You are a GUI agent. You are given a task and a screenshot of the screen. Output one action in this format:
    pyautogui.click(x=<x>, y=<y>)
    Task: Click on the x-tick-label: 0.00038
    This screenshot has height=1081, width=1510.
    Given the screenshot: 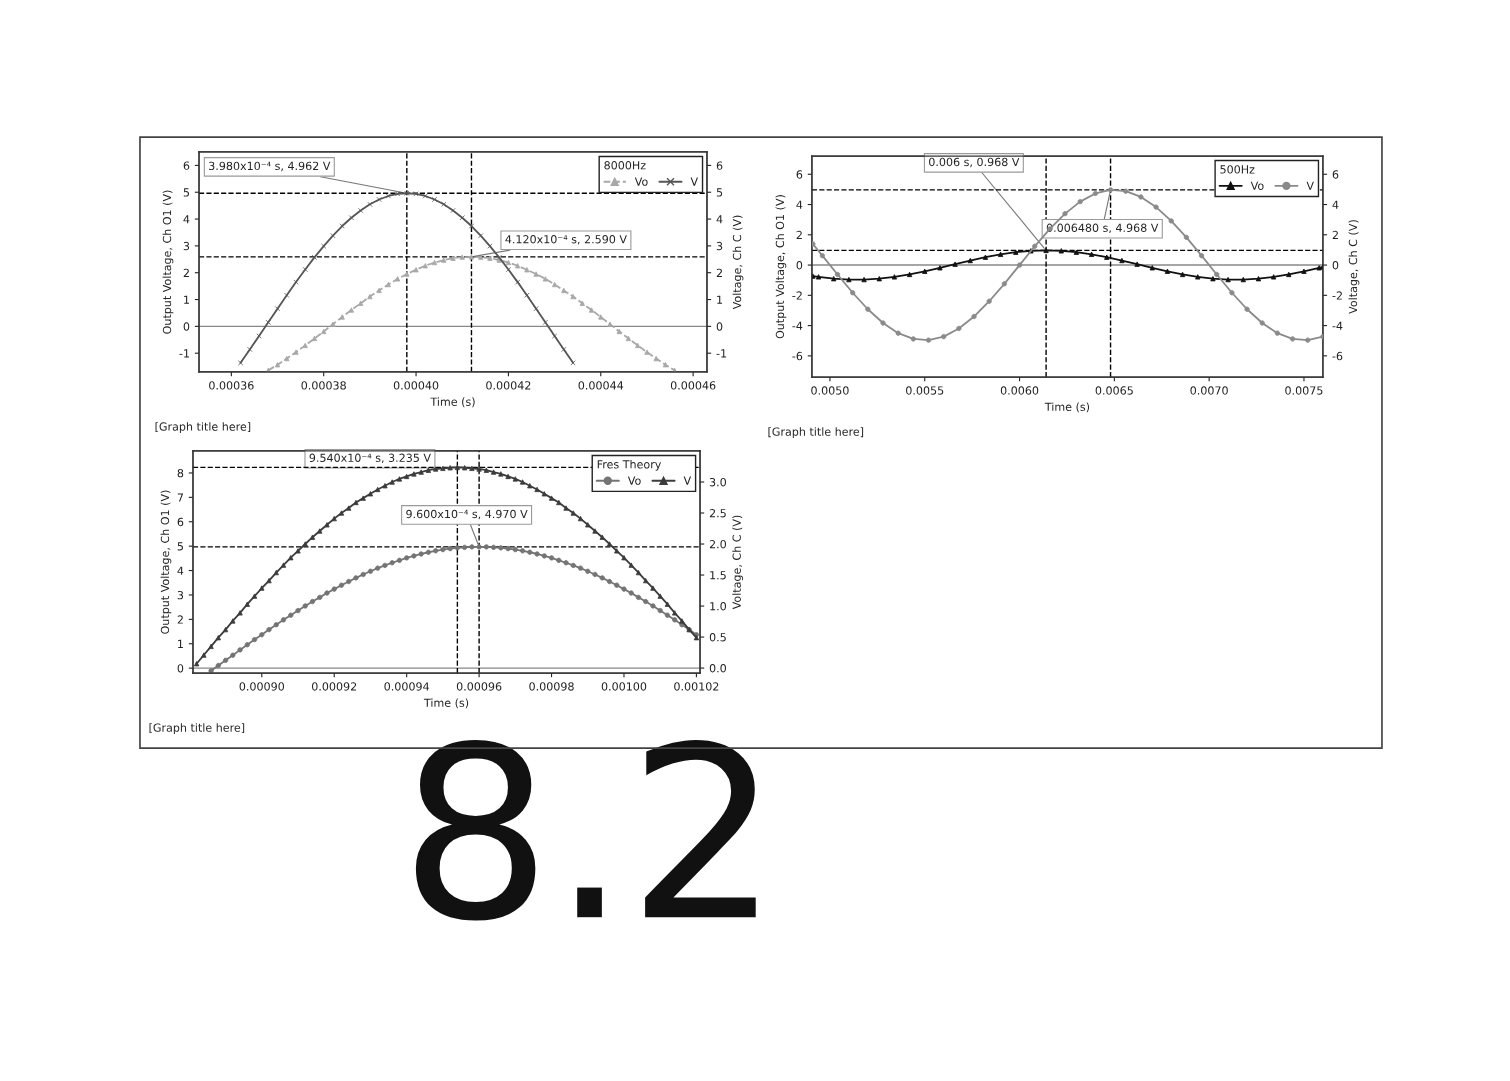 What is the action you would take?
    pyautogui.click(x=323, y=385)
    